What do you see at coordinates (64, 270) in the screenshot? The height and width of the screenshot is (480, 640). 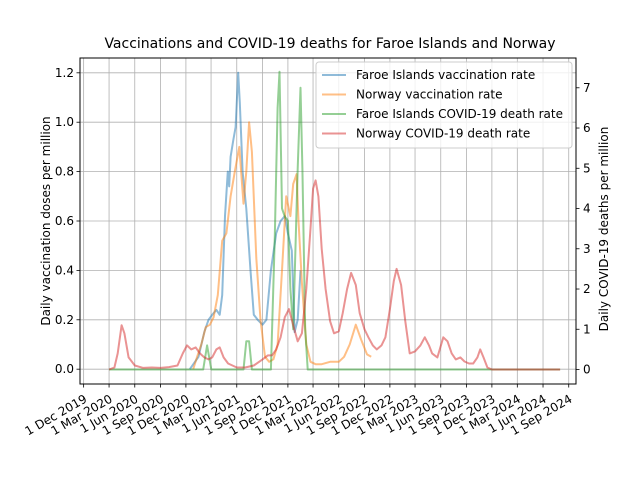 I see `y-left-tick-label: 0.4` at bounding box center [64, 270].